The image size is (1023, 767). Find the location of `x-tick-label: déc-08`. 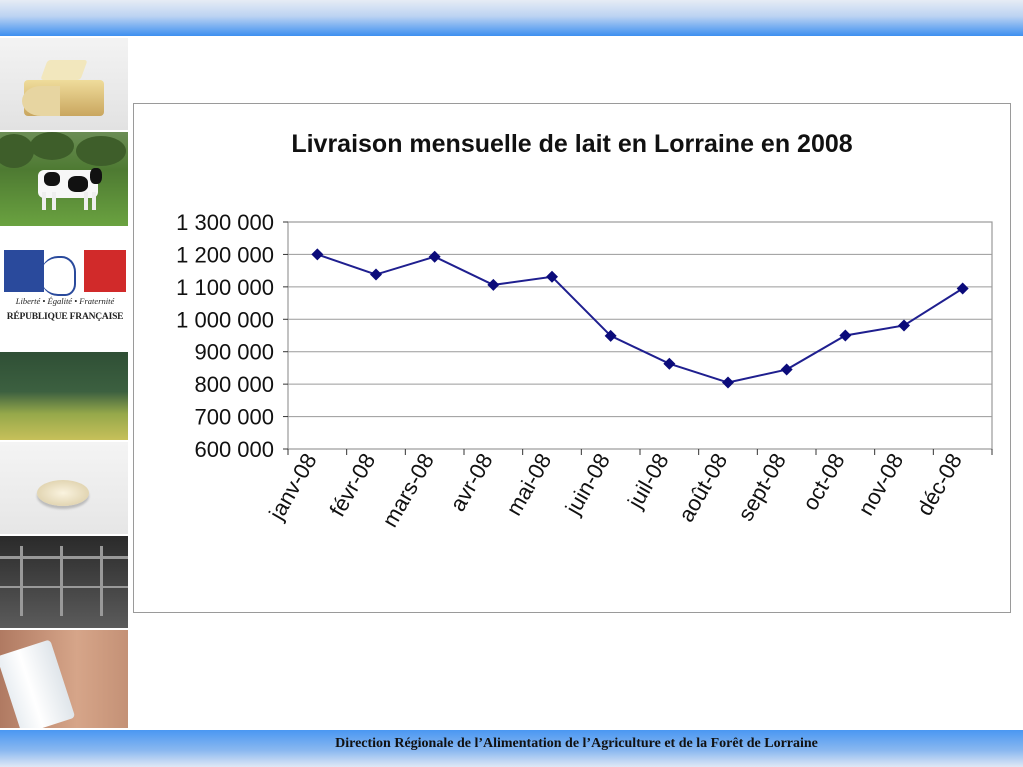

x-tick-label: déc-08 is located at coordinates (939, 484).